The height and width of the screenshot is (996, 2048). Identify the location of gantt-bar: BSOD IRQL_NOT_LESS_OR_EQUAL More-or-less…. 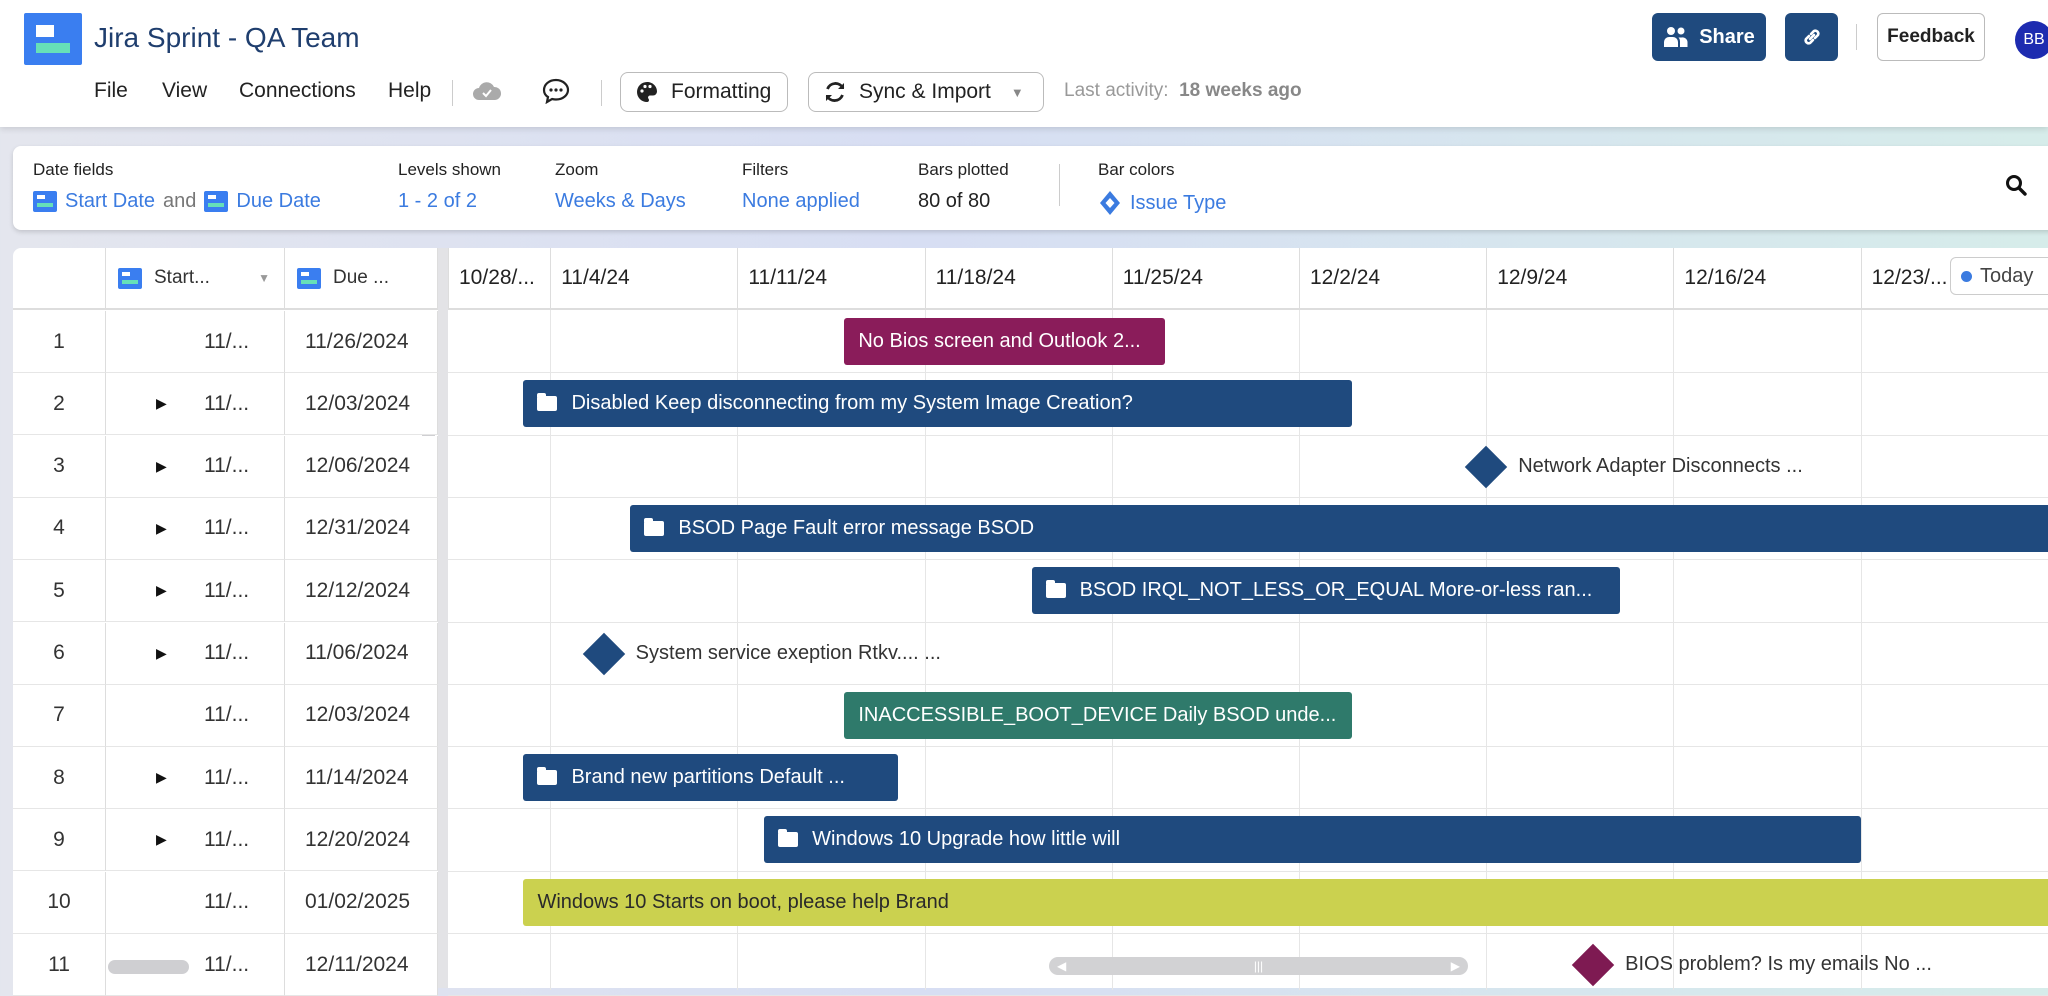
(1325, 591).